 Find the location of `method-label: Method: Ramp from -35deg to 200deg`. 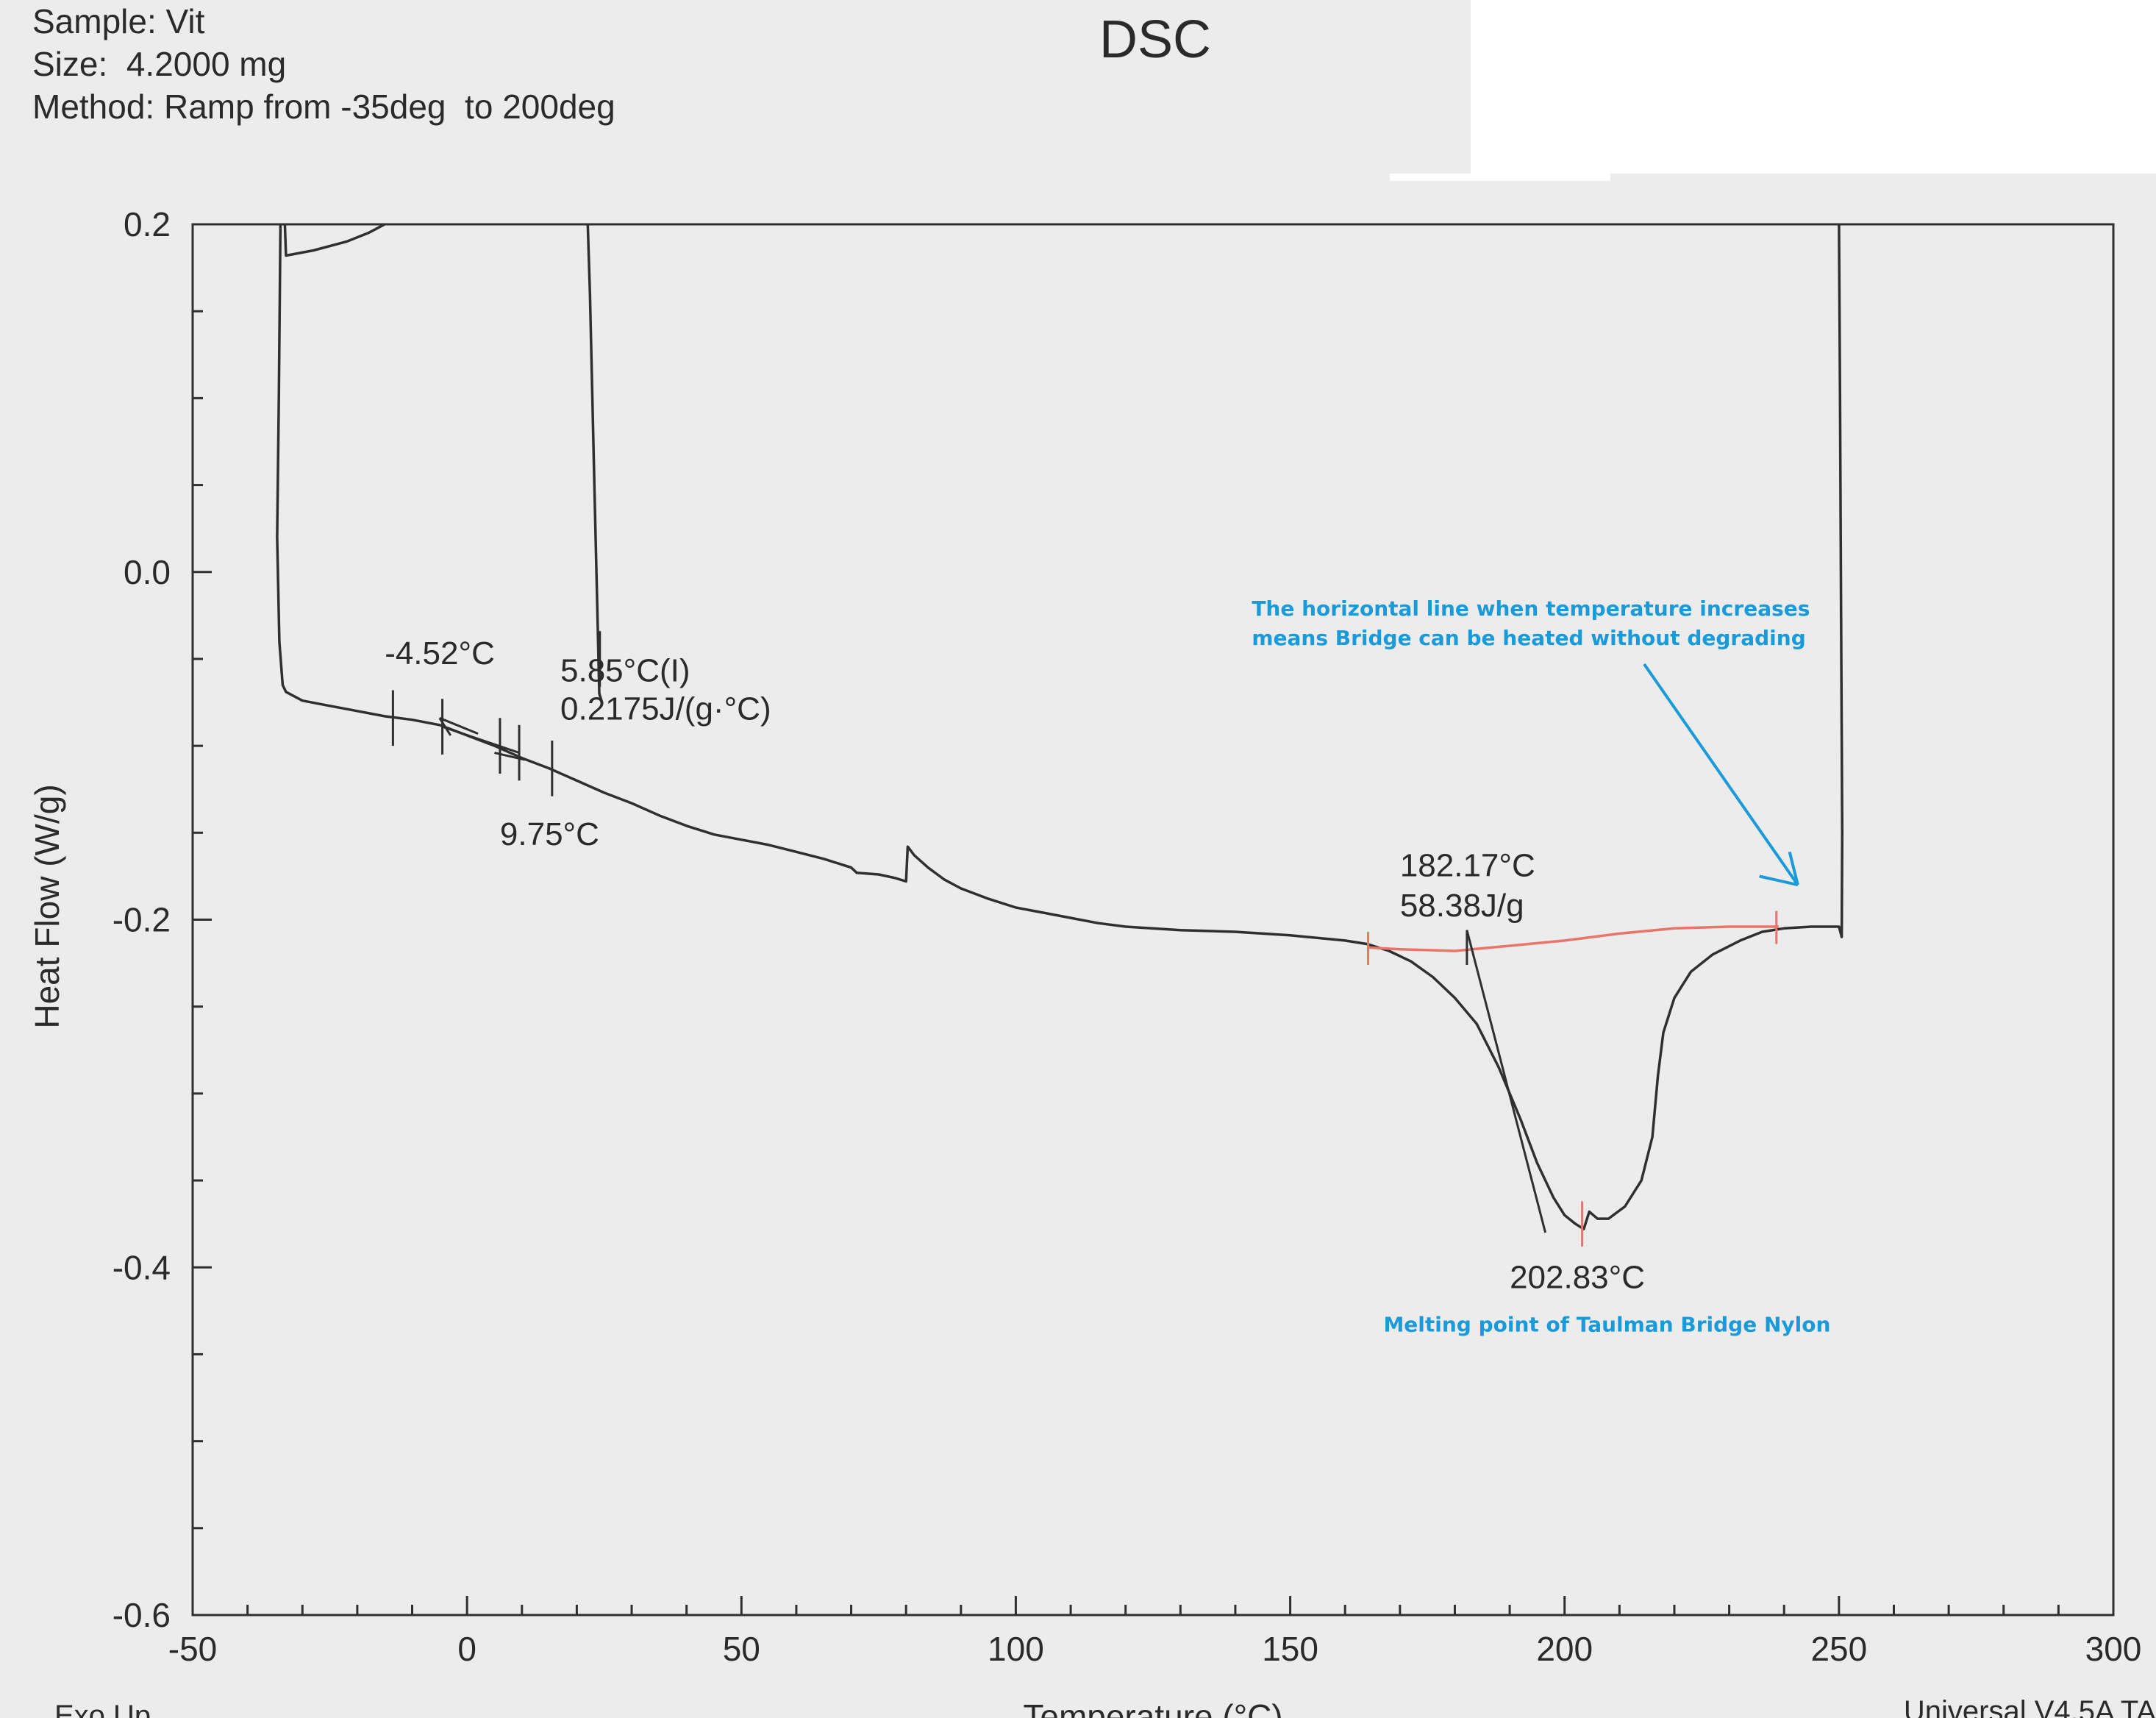

method-label: Method: Ramp from -35deg to 200deg is located at coordinates (323, 107).